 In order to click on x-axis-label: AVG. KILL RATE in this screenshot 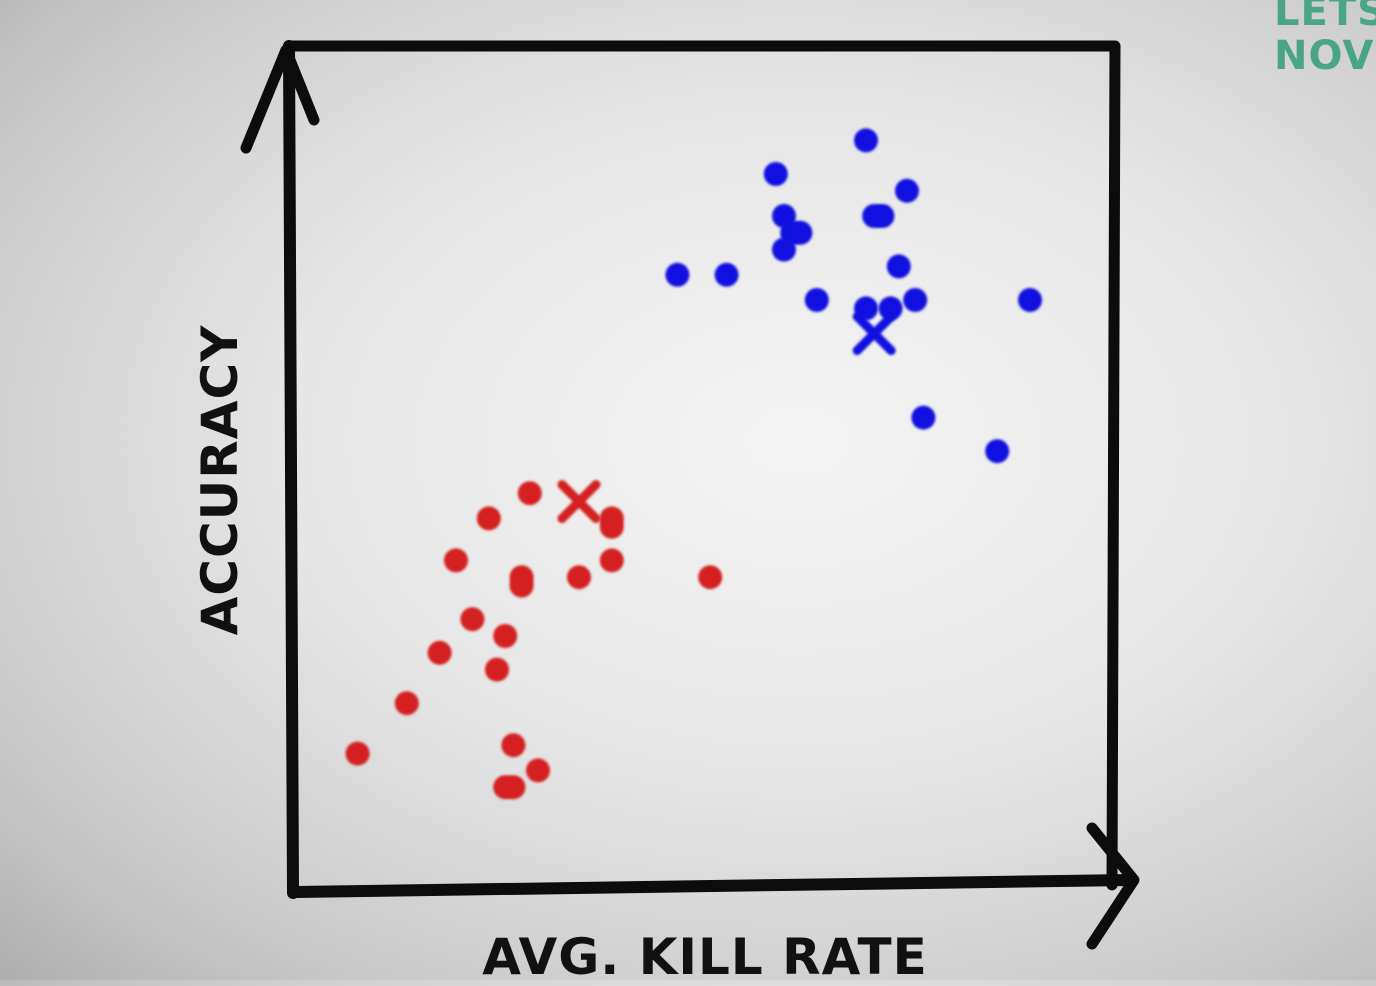, I will do `click(705, 957)`.